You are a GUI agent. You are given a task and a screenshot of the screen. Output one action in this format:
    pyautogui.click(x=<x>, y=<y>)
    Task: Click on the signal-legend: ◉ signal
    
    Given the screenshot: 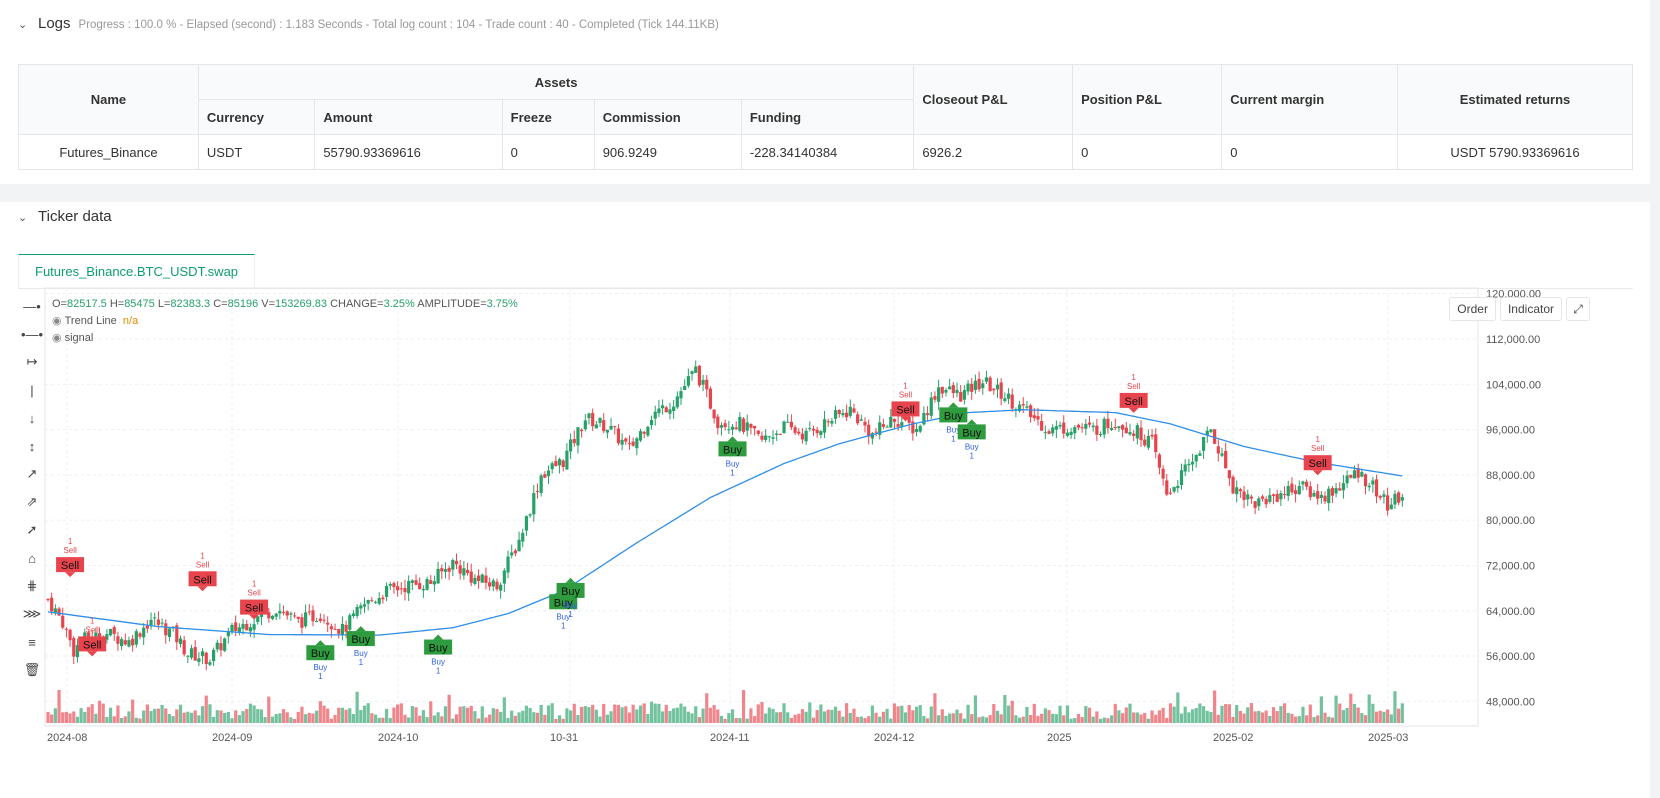 What is the action you would take?
    pyautogui.click(x=285, y=338)
    